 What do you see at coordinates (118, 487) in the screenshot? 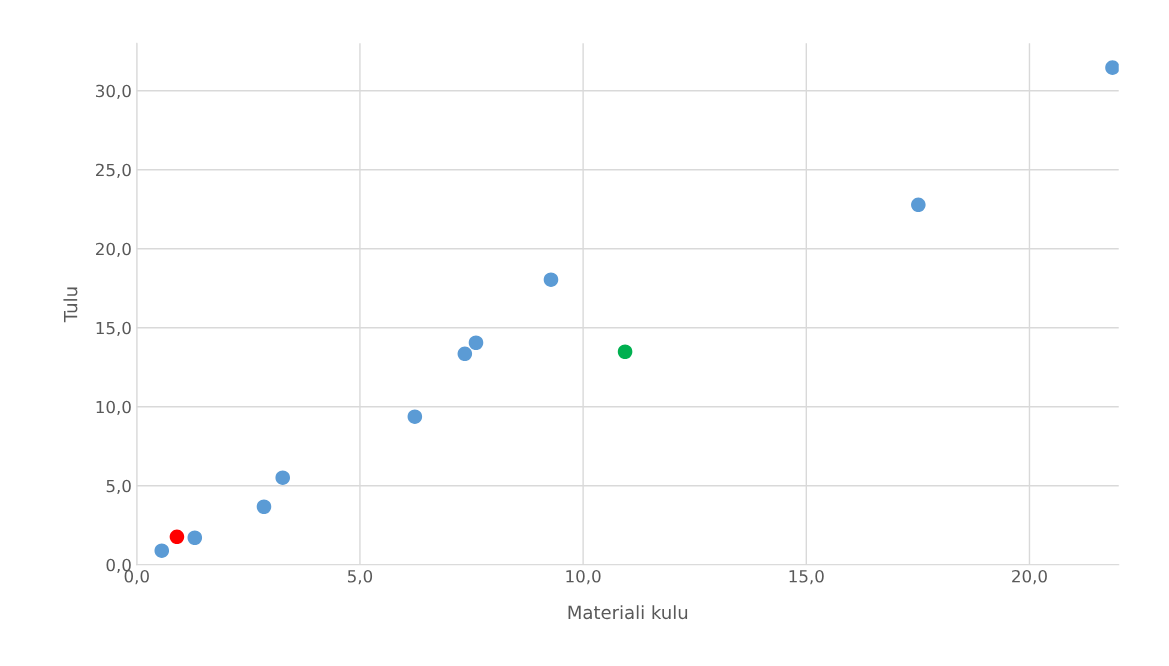
I see `y-tick-label: 5,0` at bounding box center [118, 487].